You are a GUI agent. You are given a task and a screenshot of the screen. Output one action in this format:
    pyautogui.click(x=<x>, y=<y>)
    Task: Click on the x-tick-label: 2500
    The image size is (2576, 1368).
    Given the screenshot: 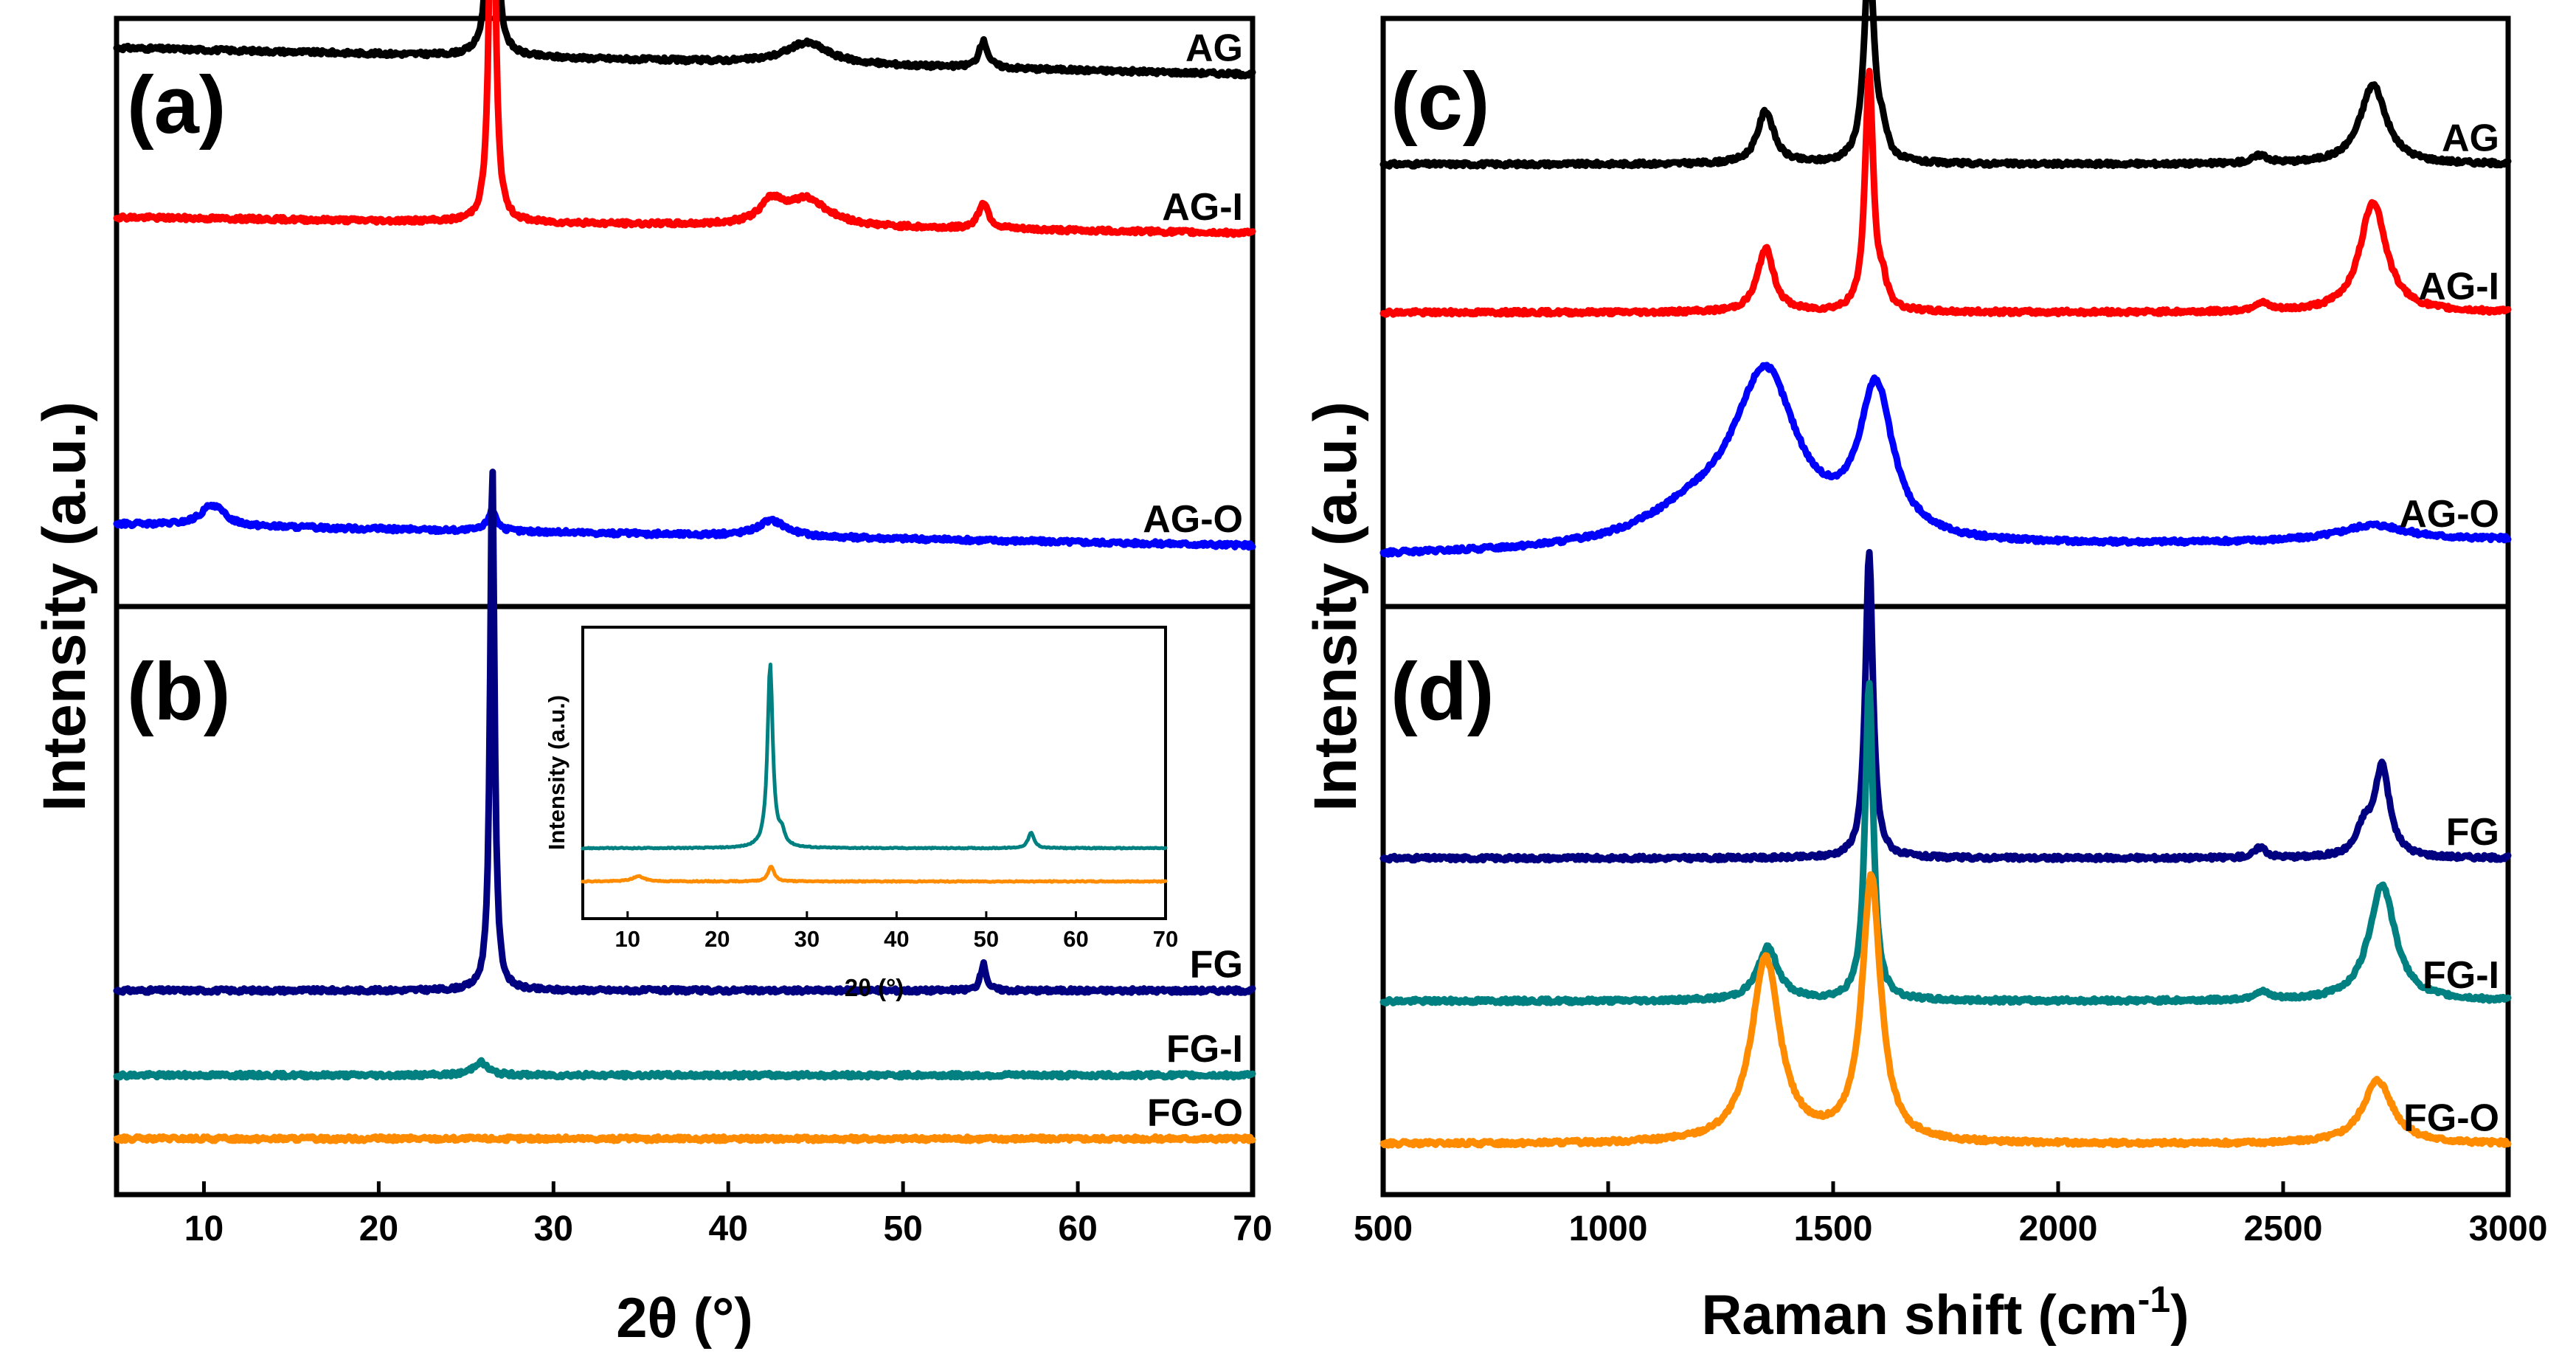 What is the action you would take?
    pyautogui.click(x=2284, y=1229)
    